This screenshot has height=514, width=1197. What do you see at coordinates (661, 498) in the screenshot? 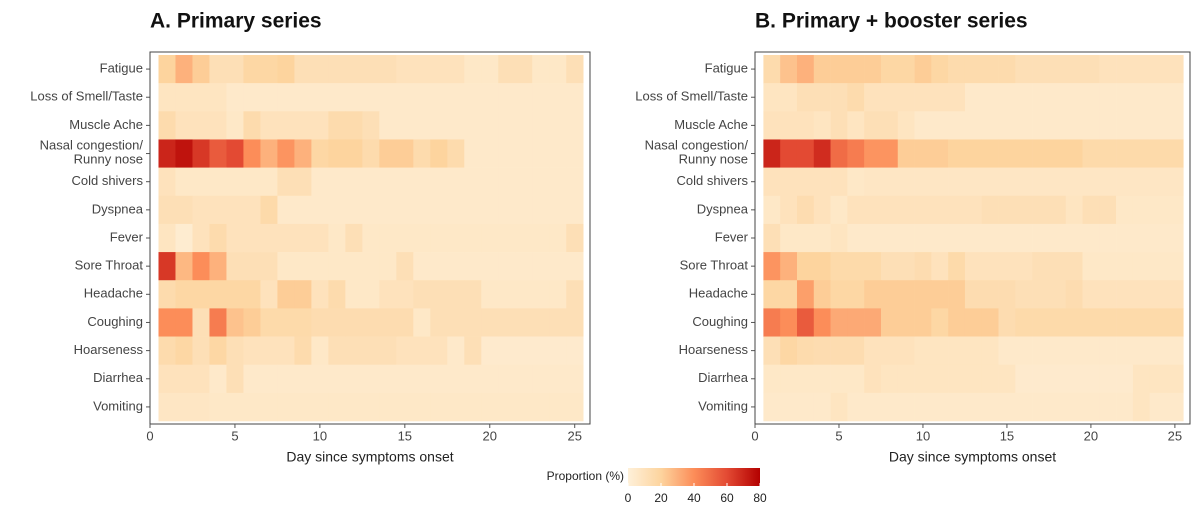
I see `colorbar-tick-label: 20` at bounding box center [661, 498].